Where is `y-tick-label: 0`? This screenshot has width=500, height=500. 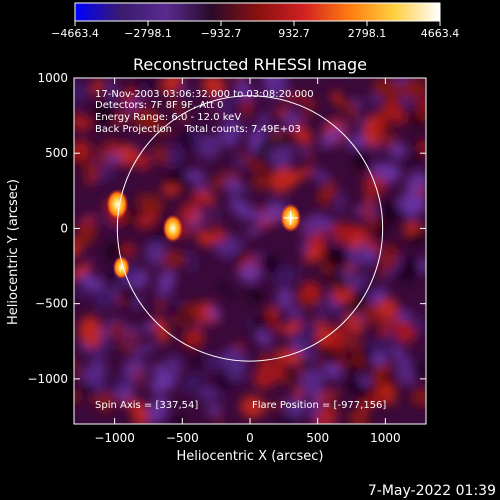
y-tick-label: 0 is located at coordinates (64, 228).